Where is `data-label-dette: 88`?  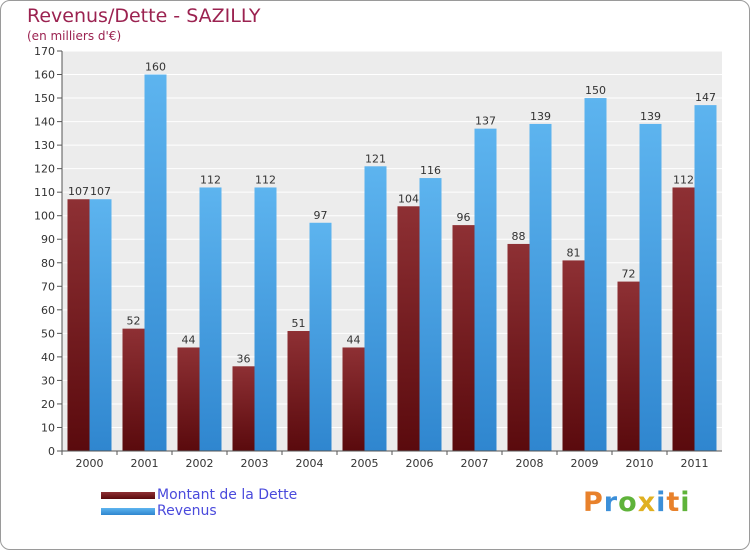
data-label-dette: 88 is located at coordinates (519, 236).